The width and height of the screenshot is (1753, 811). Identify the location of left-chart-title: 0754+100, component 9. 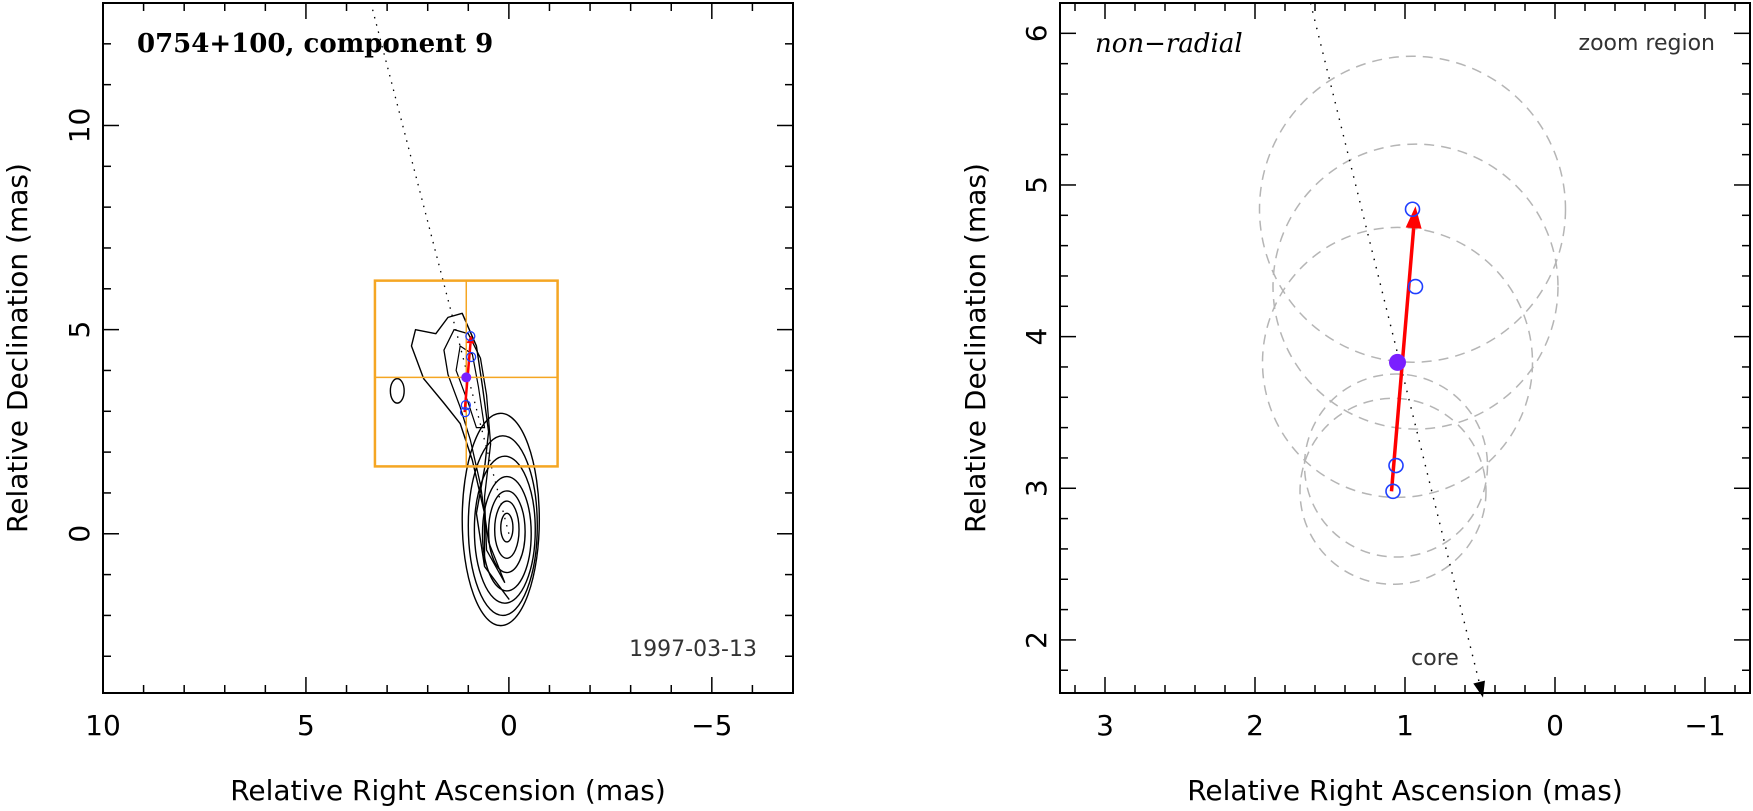
(315, 44).